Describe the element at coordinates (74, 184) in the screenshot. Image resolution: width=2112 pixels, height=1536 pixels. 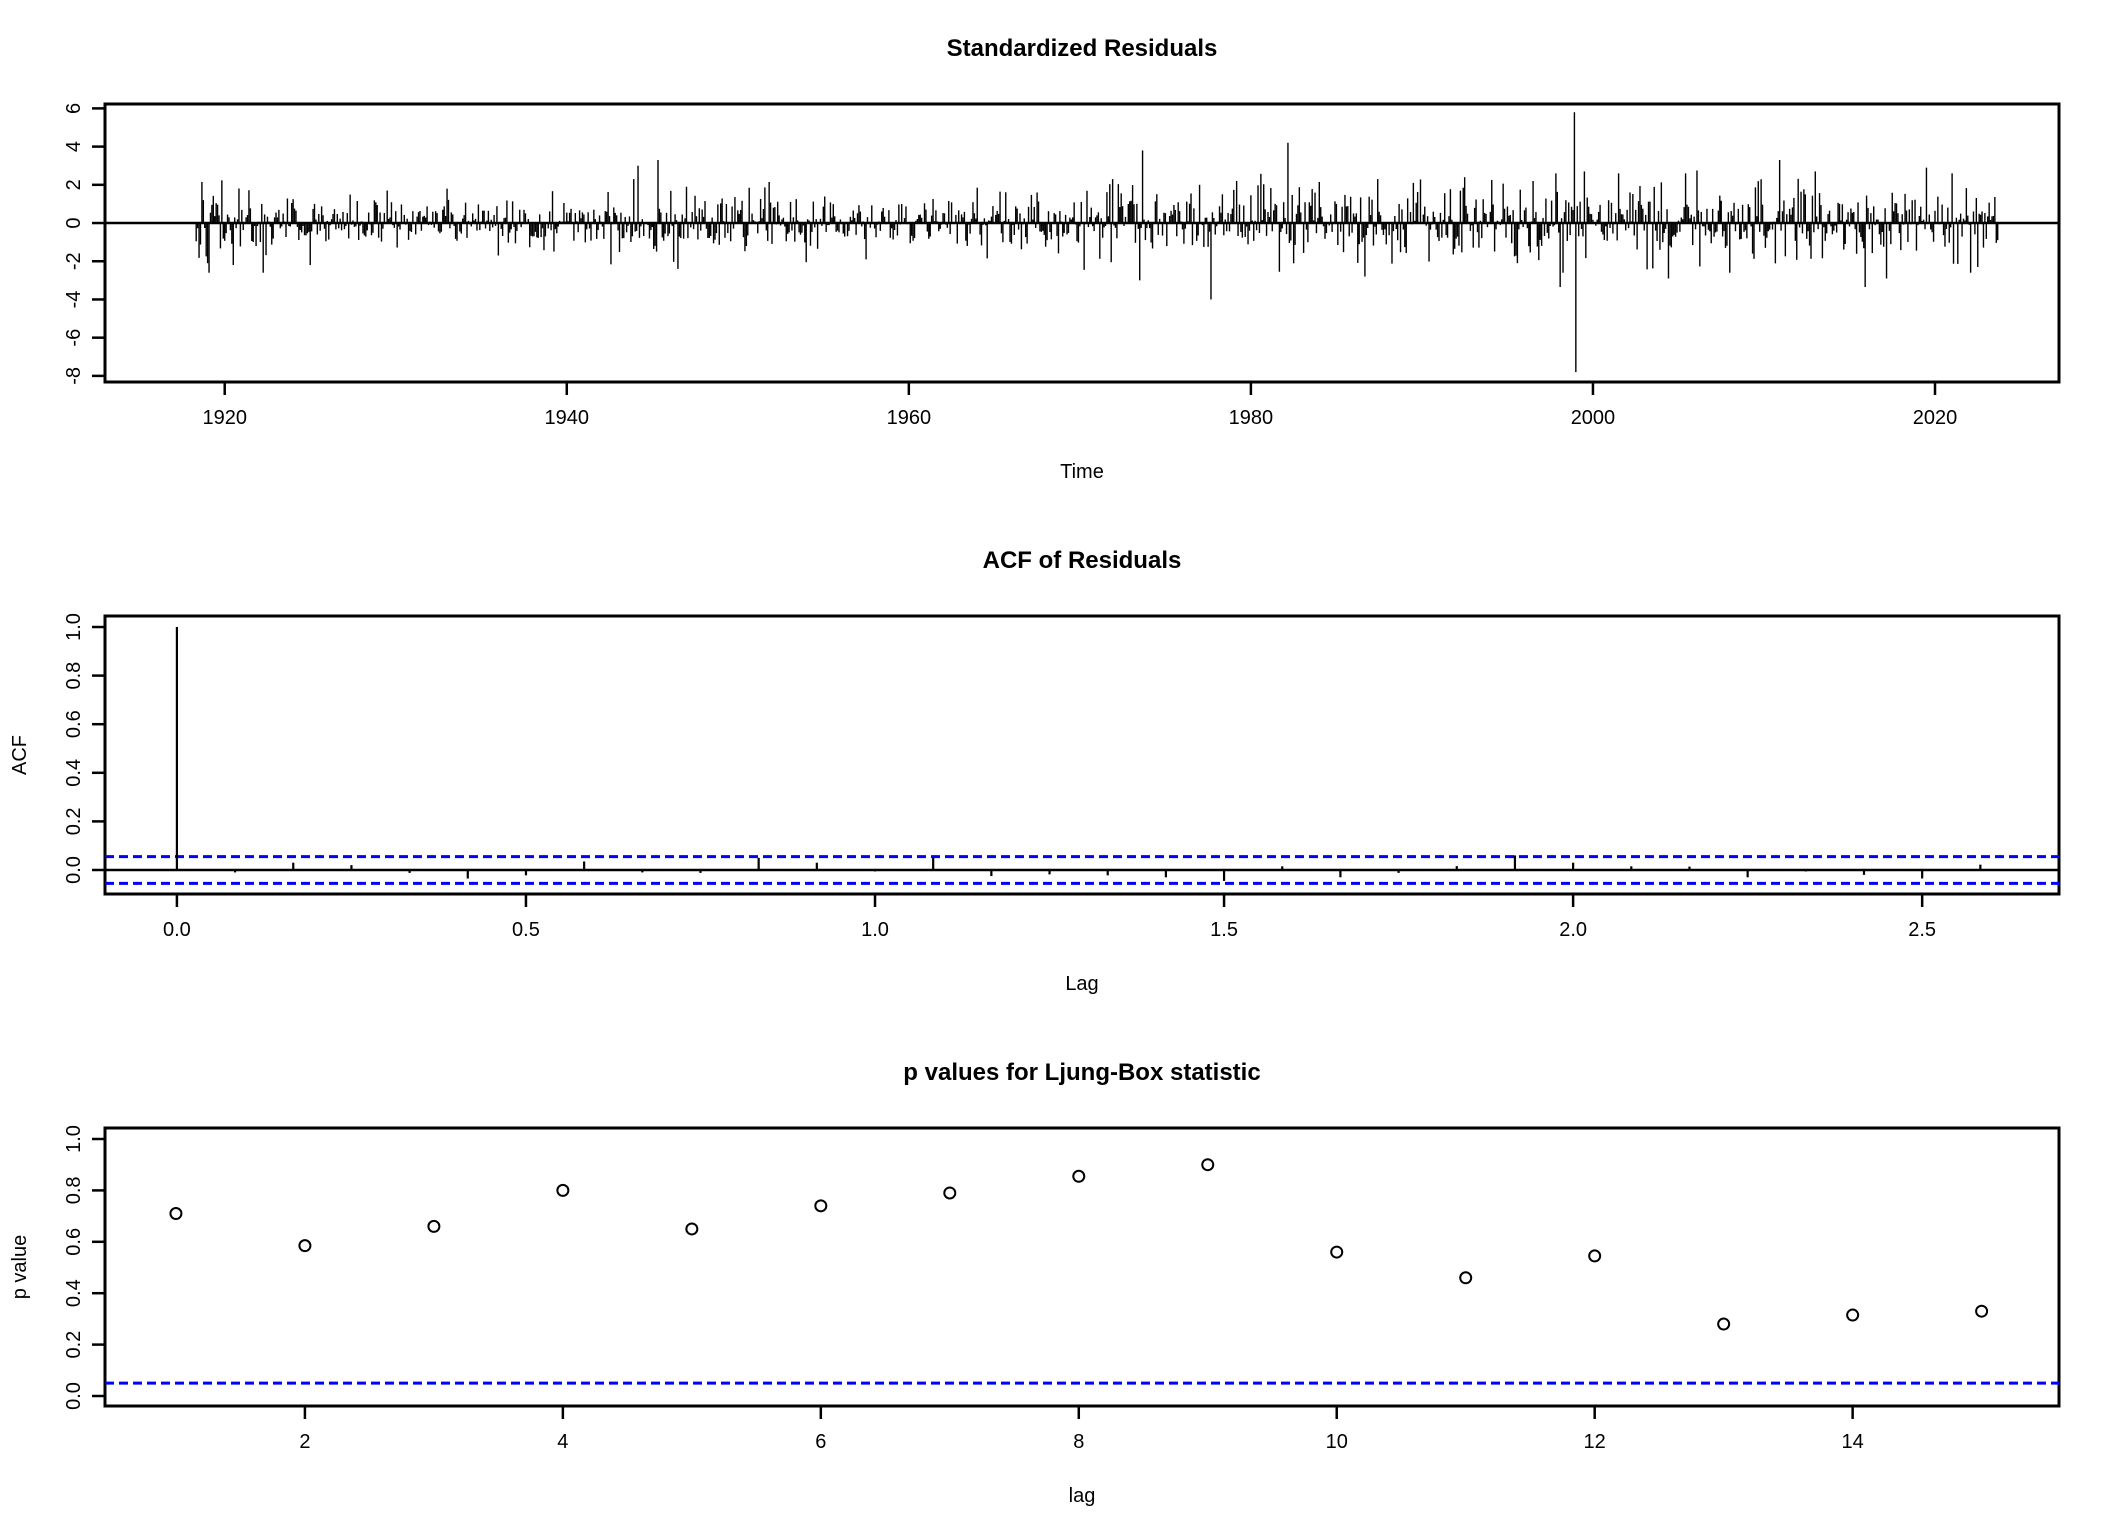
I see `y-tick-label: 2` at that location.